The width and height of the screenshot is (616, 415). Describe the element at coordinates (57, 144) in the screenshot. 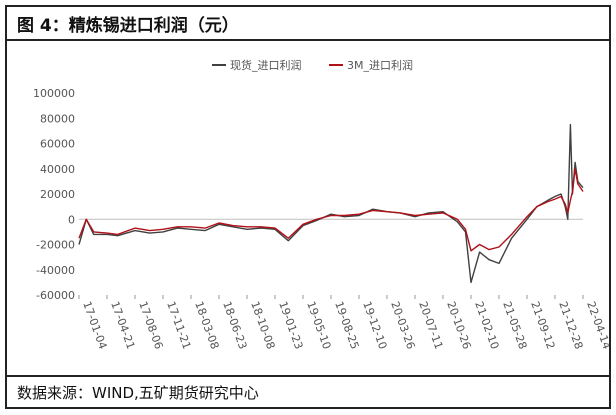

I see `y-tick-label: 60000` at that location.